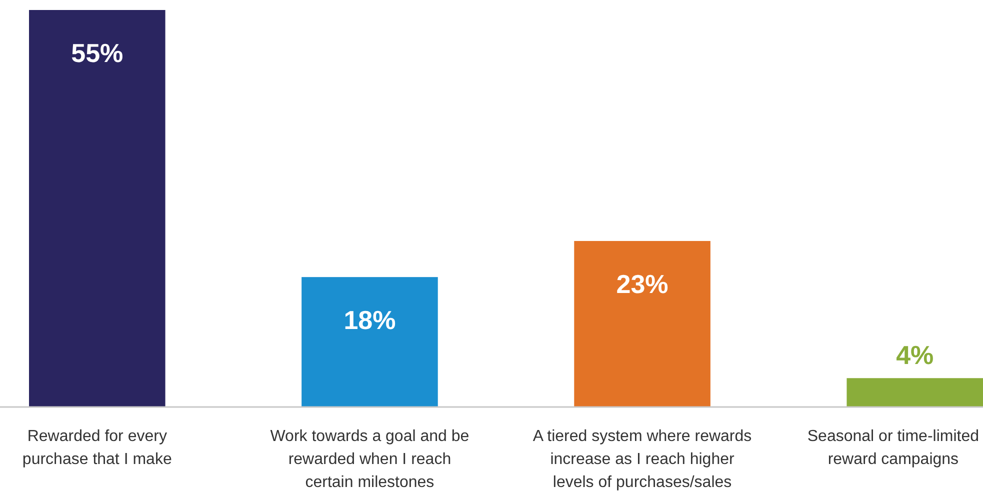 The image size is (983, 496). What do you see at coordinates (370, 320) in the screenshot?
I see `data-label: 18%` at bounding box center [370, 320].